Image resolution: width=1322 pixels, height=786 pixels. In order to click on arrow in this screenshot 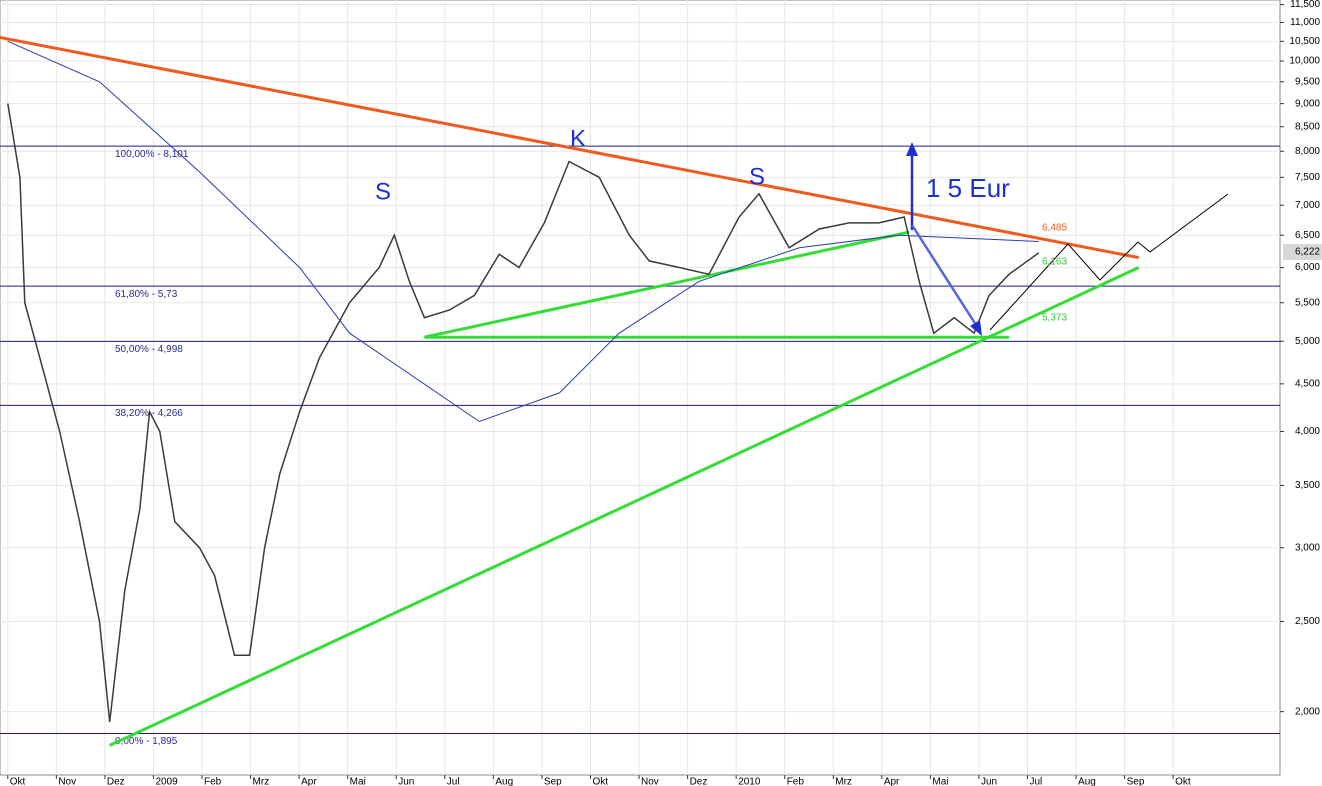, I will do `click(945, 276)`.